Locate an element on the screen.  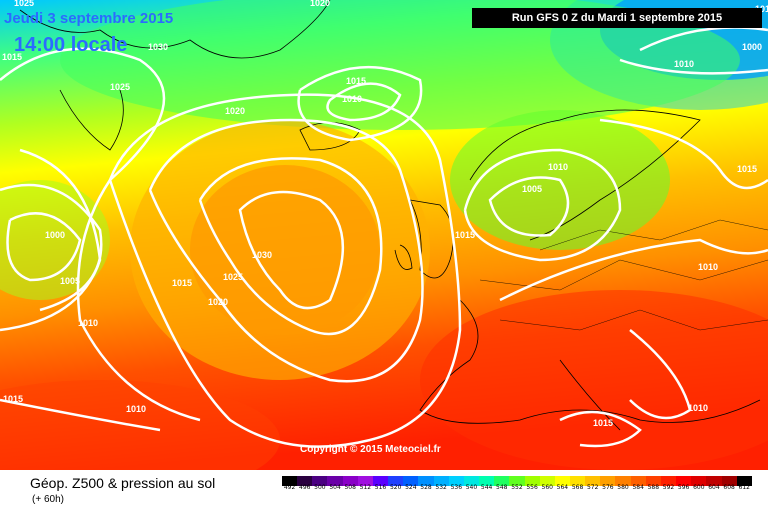
scale-value: 504 is located at coordinates (335, 487).